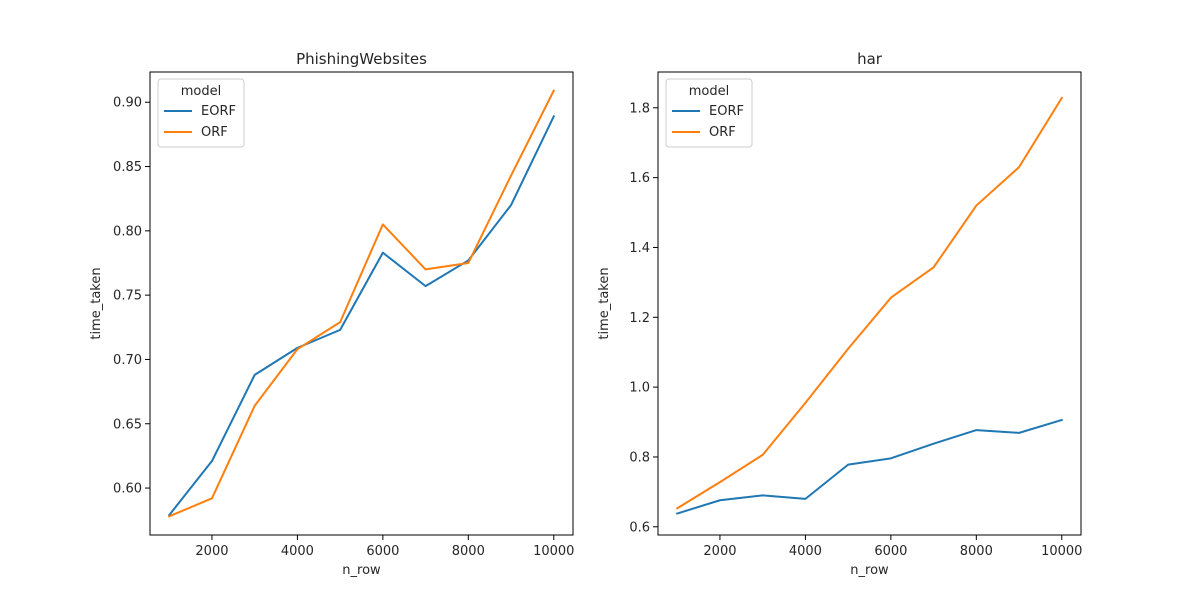 The height and width of the screenshot is (600, 1200). Describe the element at coordinates (870, 59) in the screenshot. I see `chart-title: har` at that location.